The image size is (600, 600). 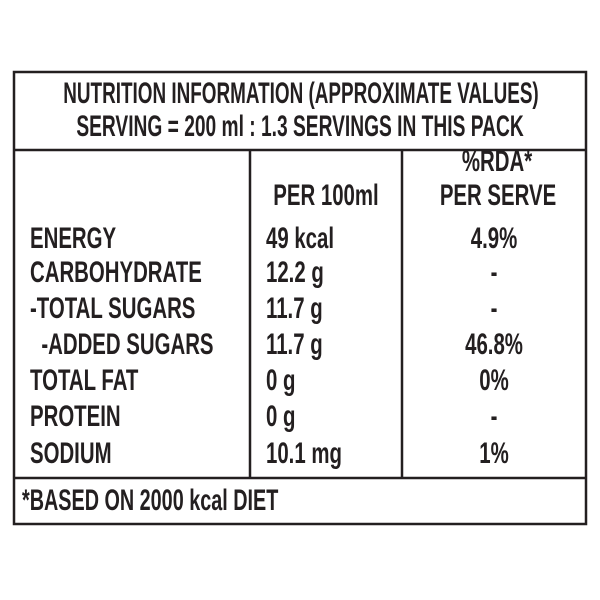 I want to click on rda-value: 46.8%, so click(x=494, y=344).